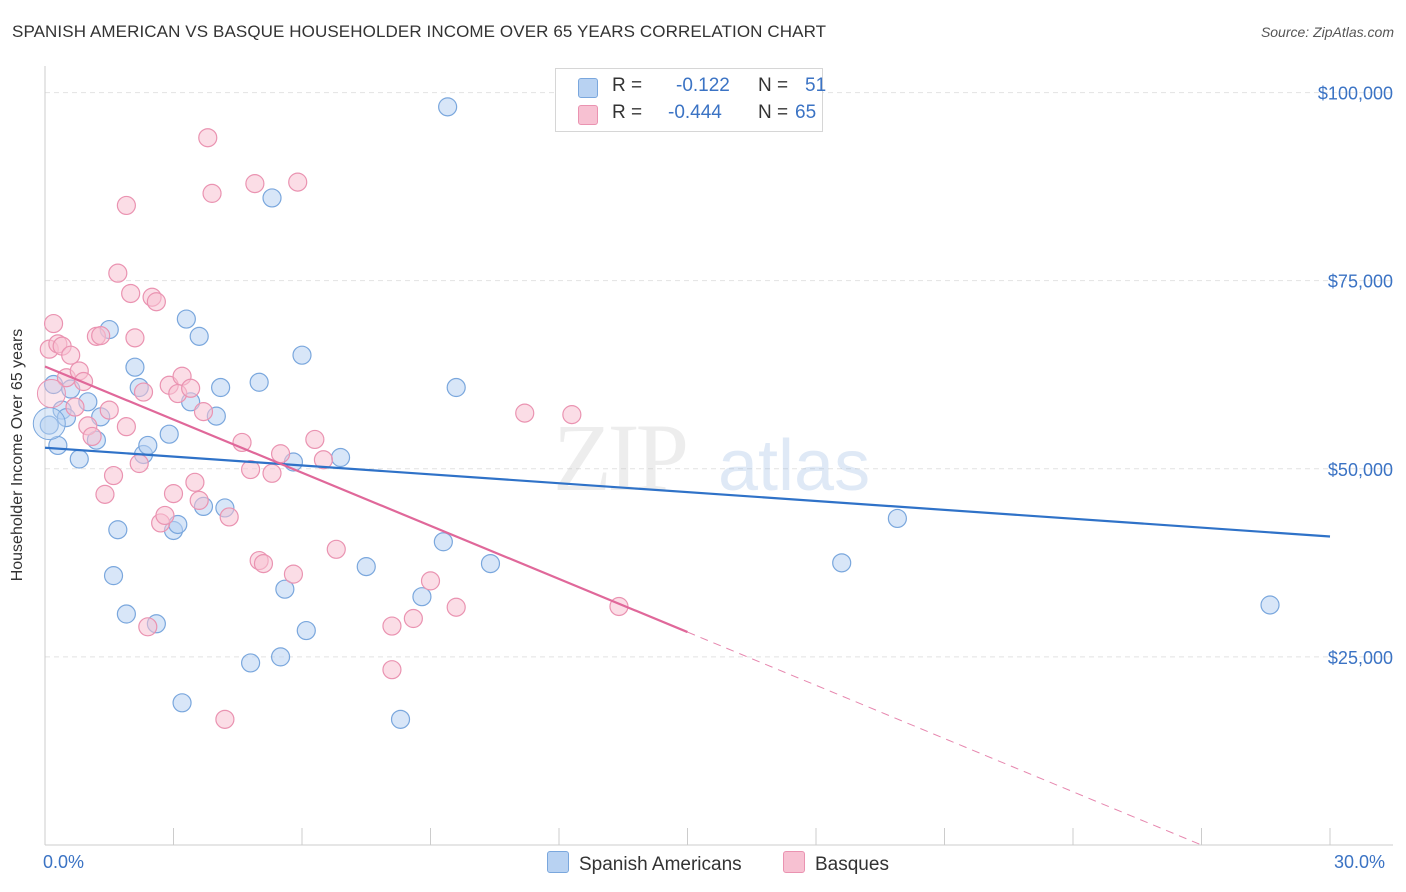 This screenshot has width=1406, height=892. I want to click on y-tick-label: $100,000, so click(1355, 94).